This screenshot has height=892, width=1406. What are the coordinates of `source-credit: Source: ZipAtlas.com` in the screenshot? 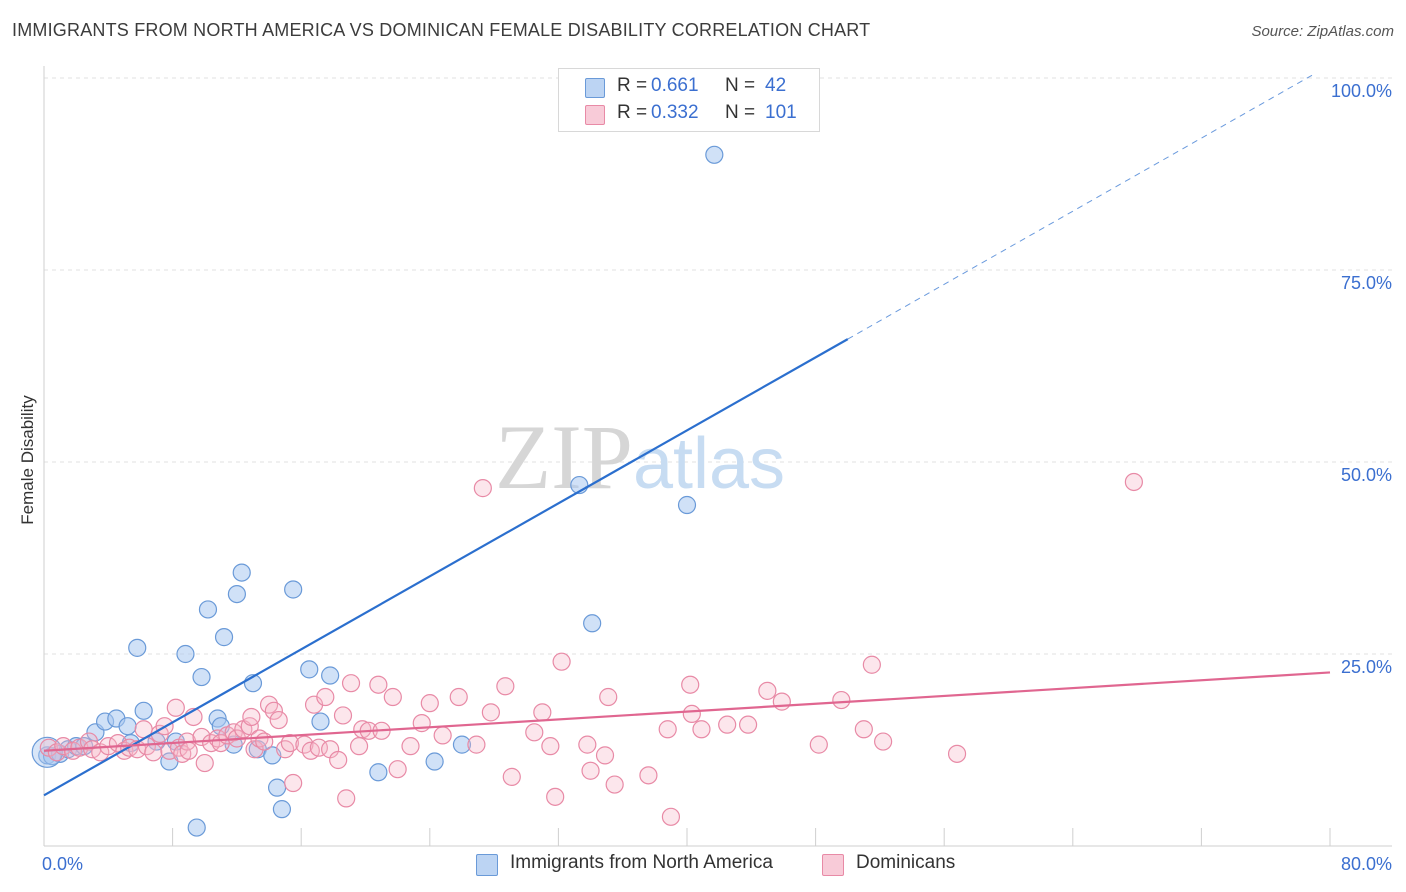 It's located at (1322, 31).